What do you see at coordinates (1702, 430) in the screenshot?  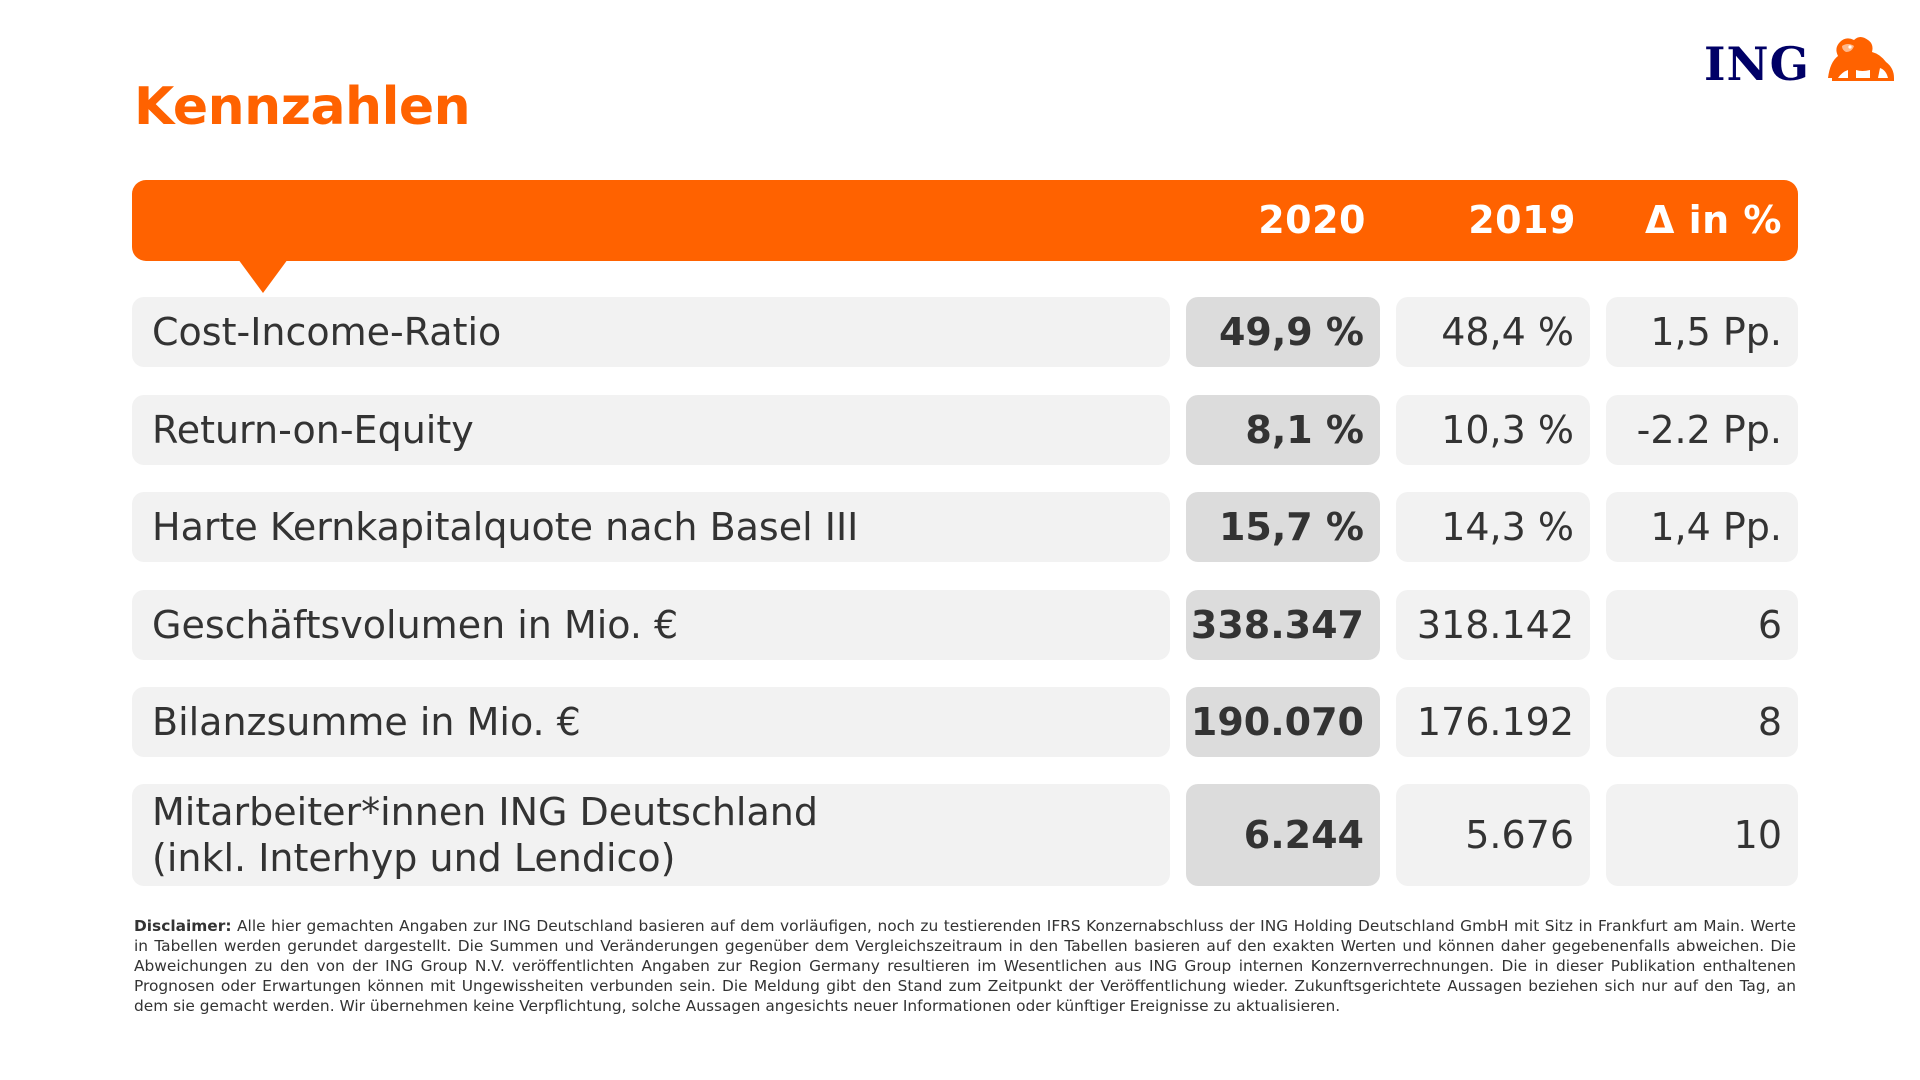 I see `value-delta: -2.2 Pp.` at bounding box center [1702, 430].